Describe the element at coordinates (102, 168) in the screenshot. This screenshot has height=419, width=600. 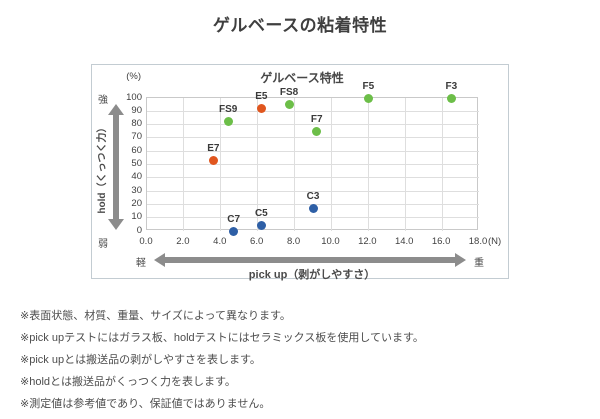
I see `y-axis-title: hold（くっつく力）` at that location.